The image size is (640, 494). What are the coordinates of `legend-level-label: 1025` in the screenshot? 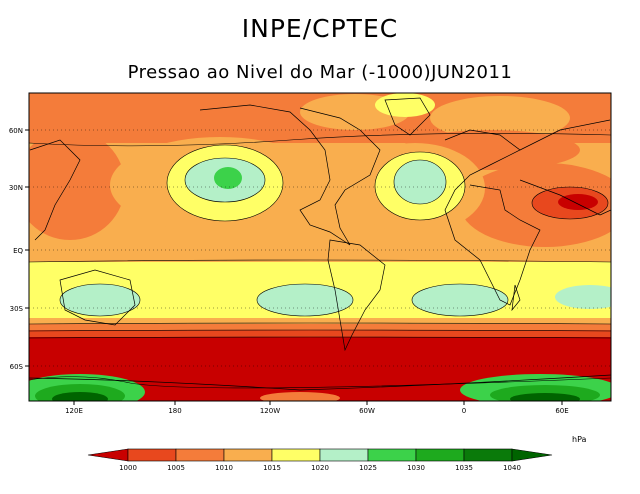 It's located at (368, 468).